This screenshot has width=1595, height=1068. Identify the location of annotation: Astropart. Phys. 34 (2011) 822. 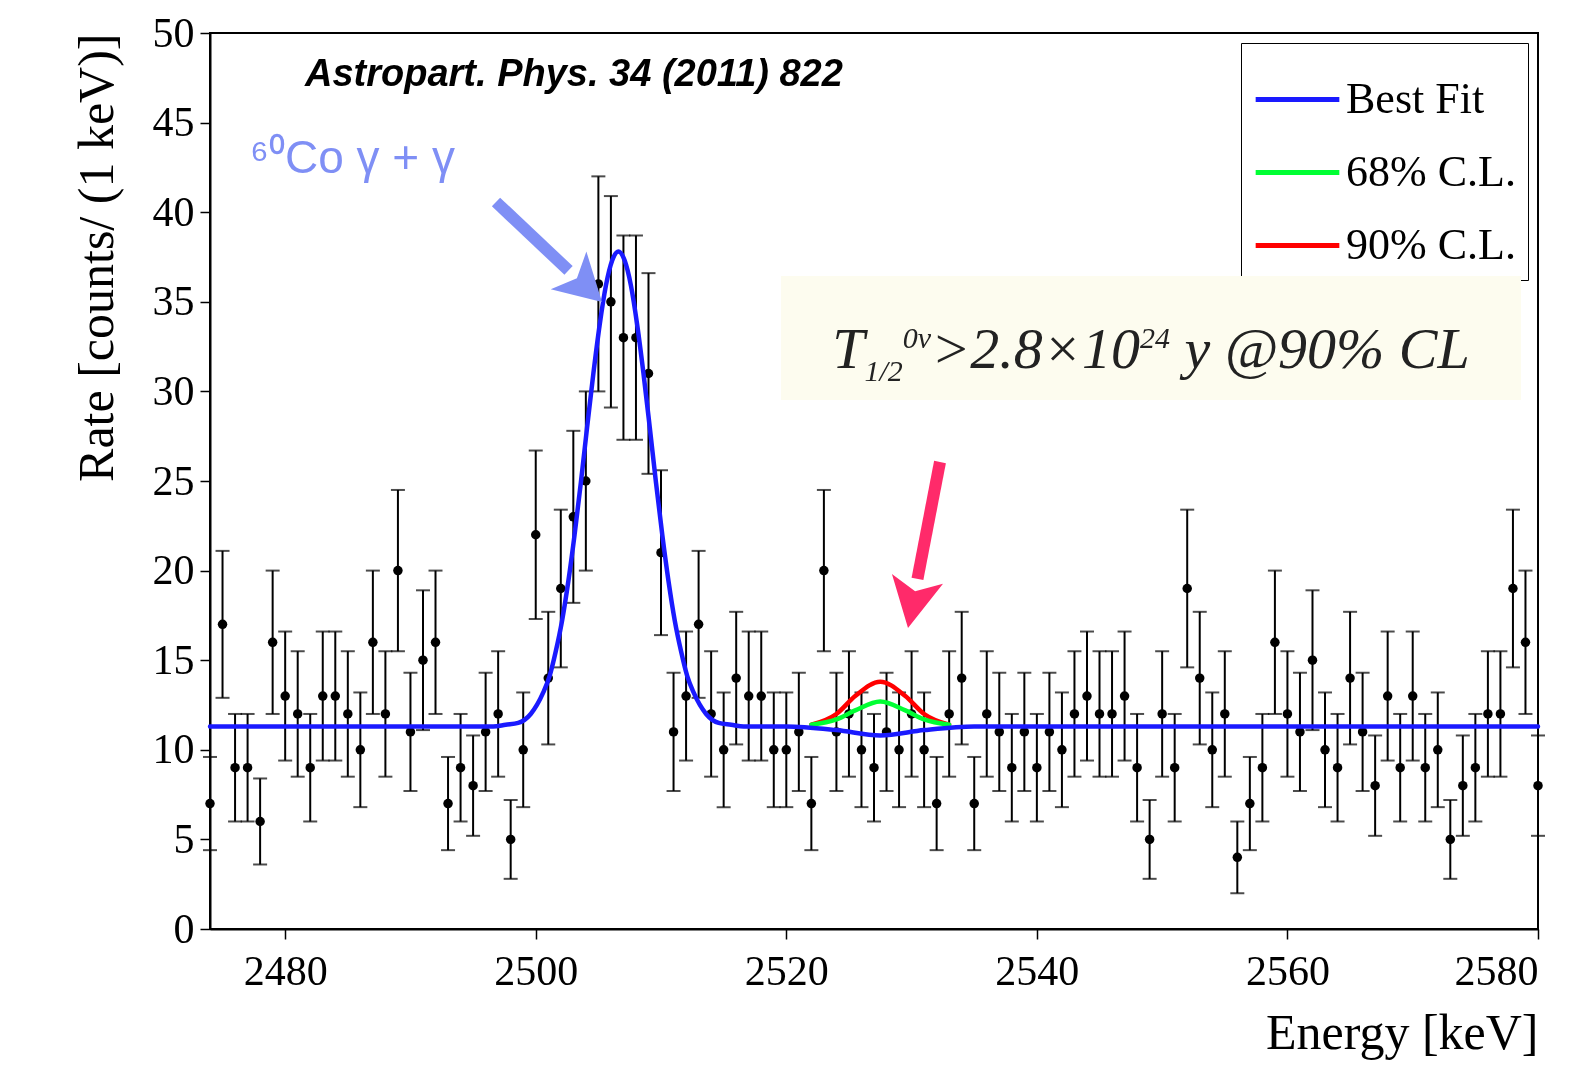
(574, 73).